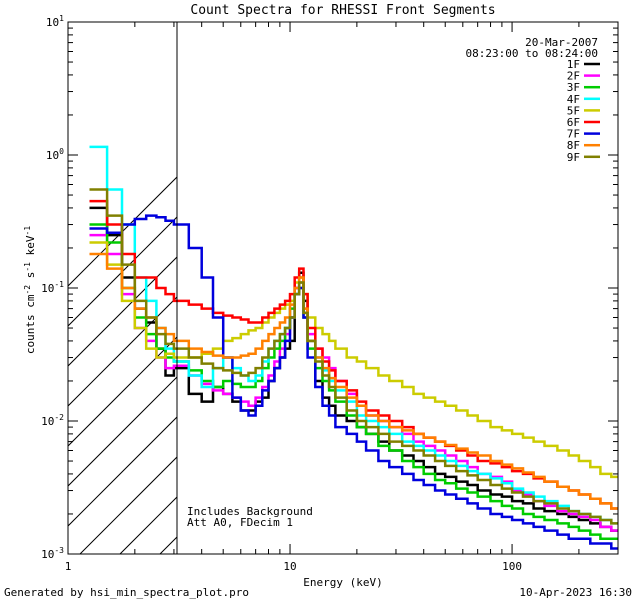 The height and width of the screenshot is (600, 640). Describe the element at coordinates (52, 553) in the screenshot. I see `y-tick-label: 10⁻³` at that location.